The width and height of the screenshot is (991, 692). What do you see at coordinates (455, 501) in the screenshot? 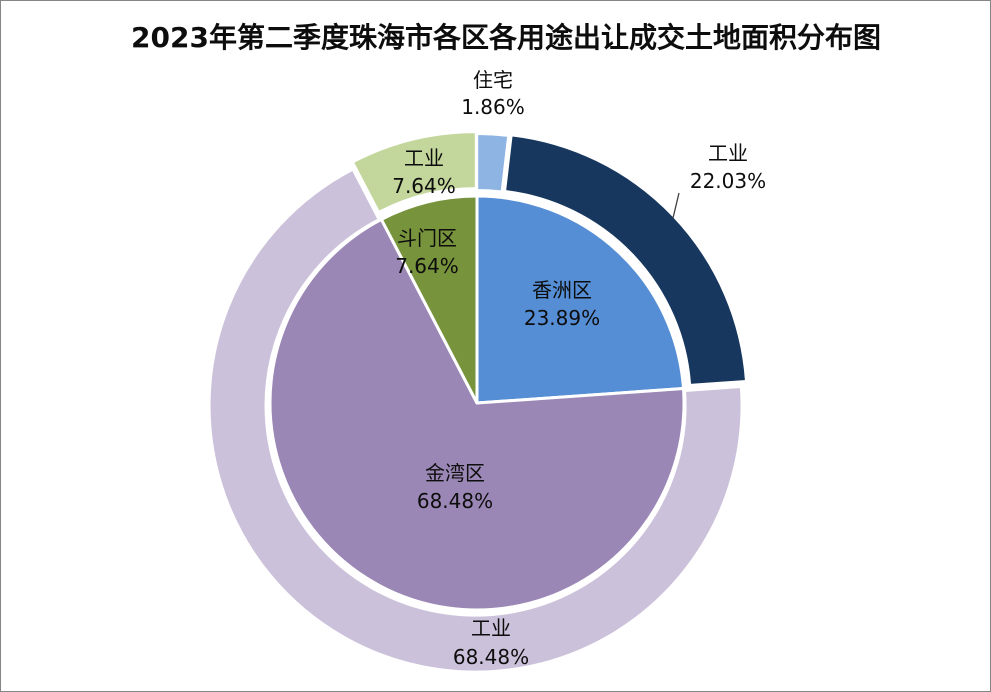
I see `label-jinwan-value: 68.48%` at bounding box center [455, 501].